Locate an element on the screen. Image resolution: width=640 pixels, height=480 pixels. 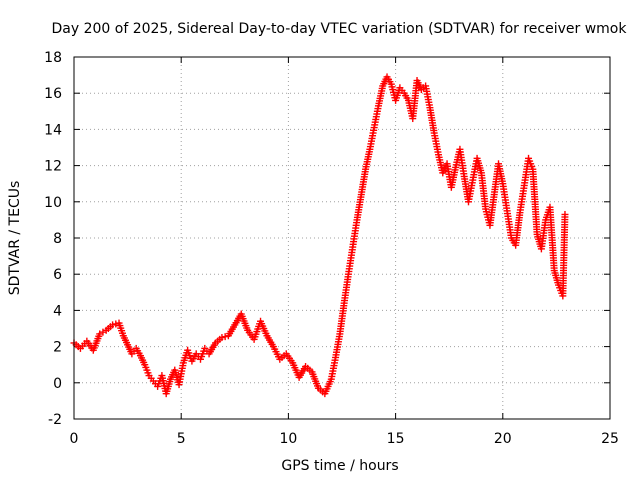
y-tick-label: 10 is located at coordinates (53, 203).